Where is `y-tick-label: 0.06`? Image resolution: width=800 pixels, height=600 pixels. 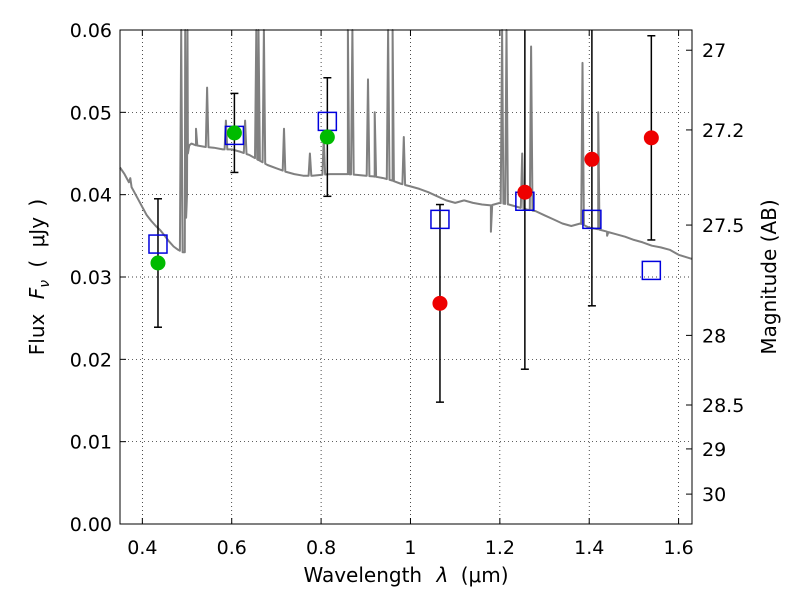 y-tick-label: 0.06 is located at coordinates (91, 31).